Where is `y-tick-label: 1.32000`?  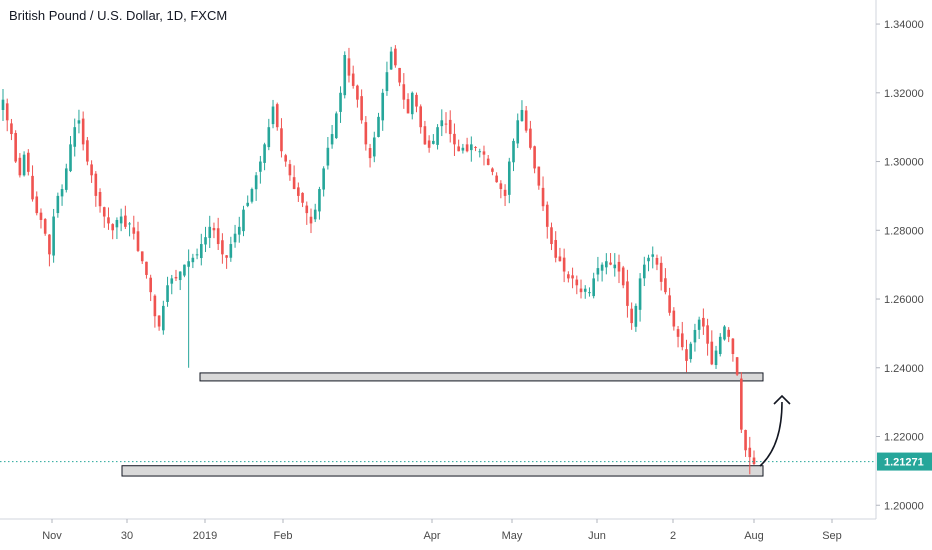
y-tick-label: 1.32000 is located at coordinates (904, 94).